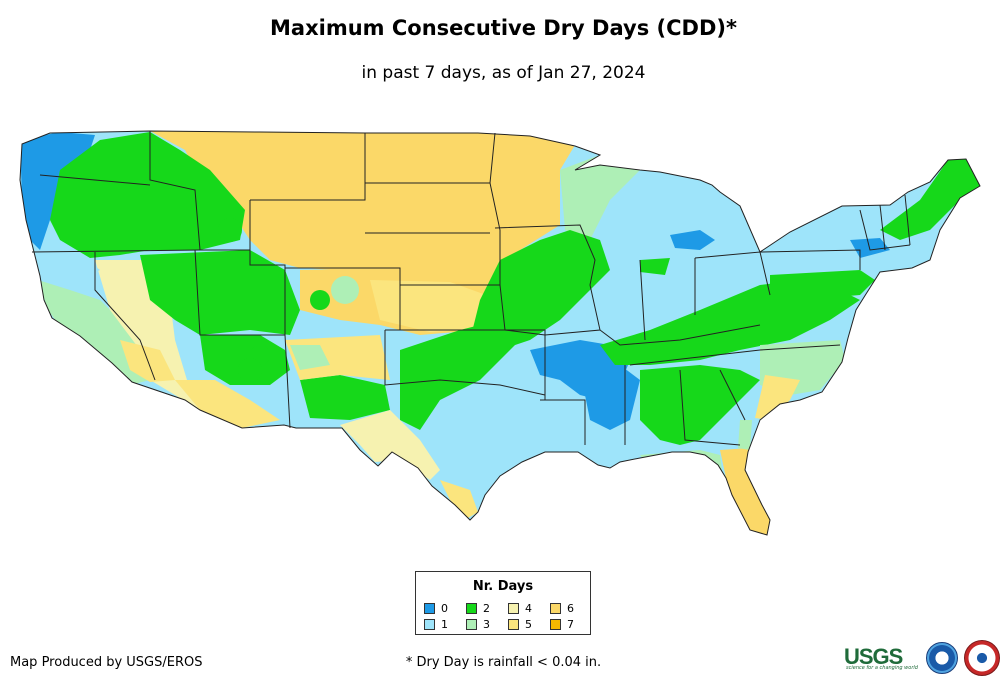 This screenshot has width=1007, height=691. What do you see at coordinates (503, 28) in the screenshot?
I see `map-title: Maximum Consecutive Dry Days (CDD)*` at bounding box center [503, 28].